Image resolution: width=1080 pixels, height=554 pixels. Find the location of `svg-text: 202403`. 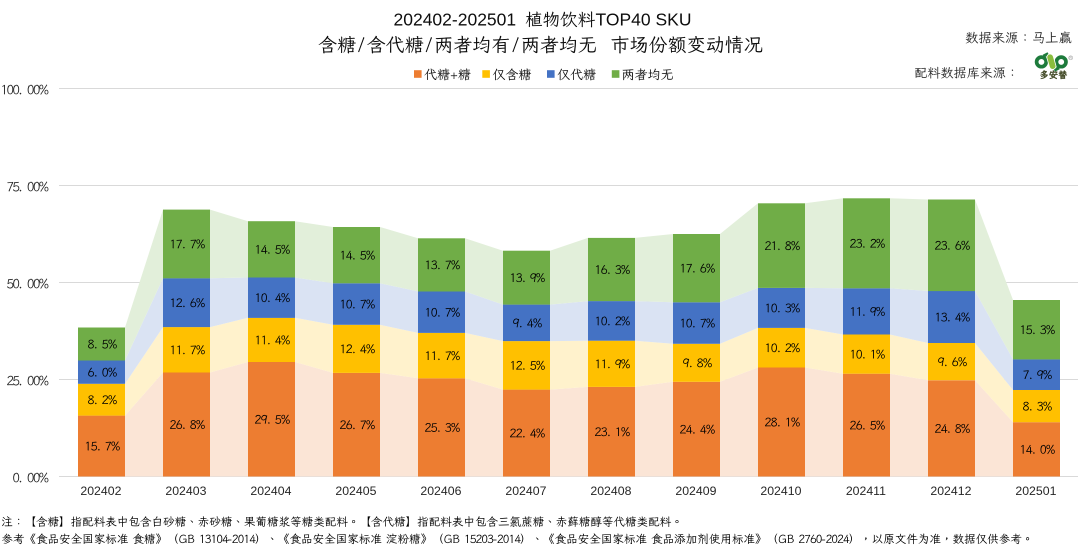

svg-text: 202403 is located at coordinates (185, 491).